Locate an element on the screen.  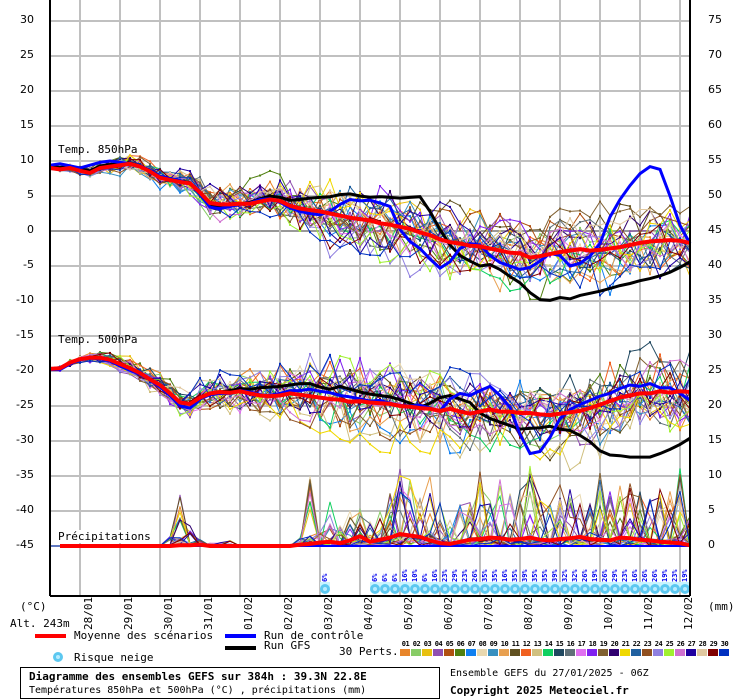
right-axis-tick: 20 is located at coordinates (715, 404).